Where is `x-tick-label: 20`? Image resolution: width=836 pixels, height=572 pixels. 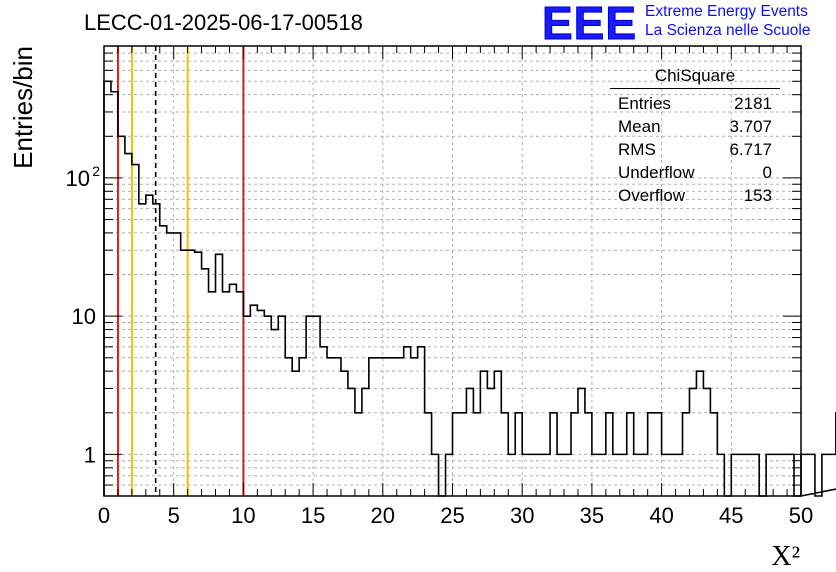 x-tick-label: 20 is located at coordinates (383, 515).